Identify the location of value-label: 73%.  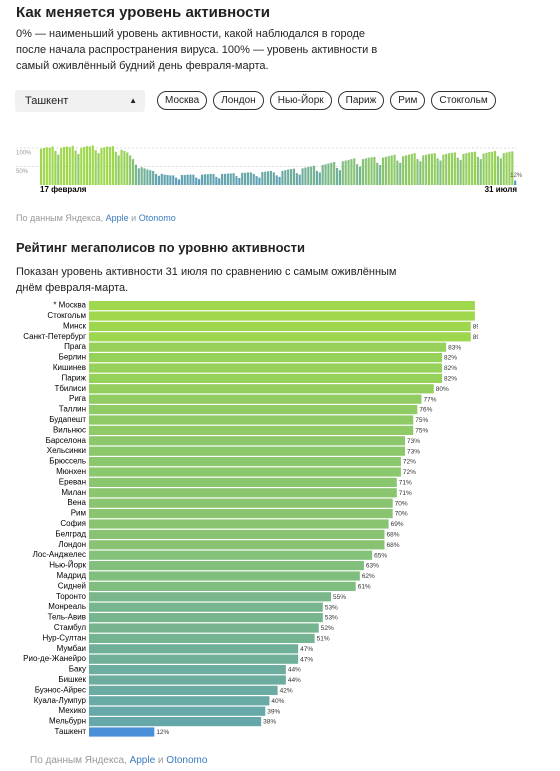
(413, 441).